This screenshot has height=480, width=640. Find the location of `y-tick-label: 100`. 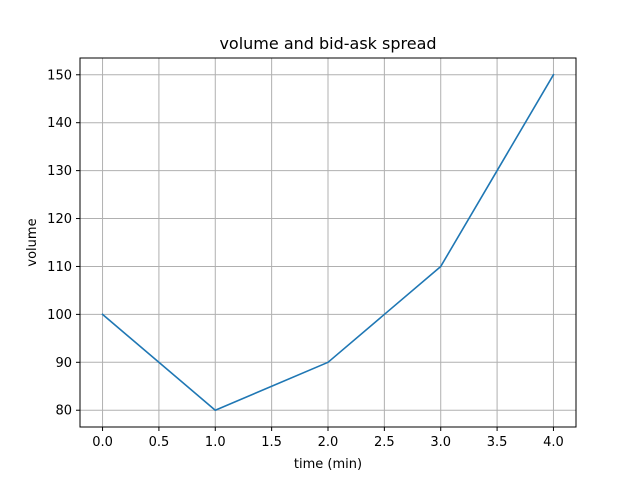

y-tick-label: 100 is located at coordinates (59, 315).